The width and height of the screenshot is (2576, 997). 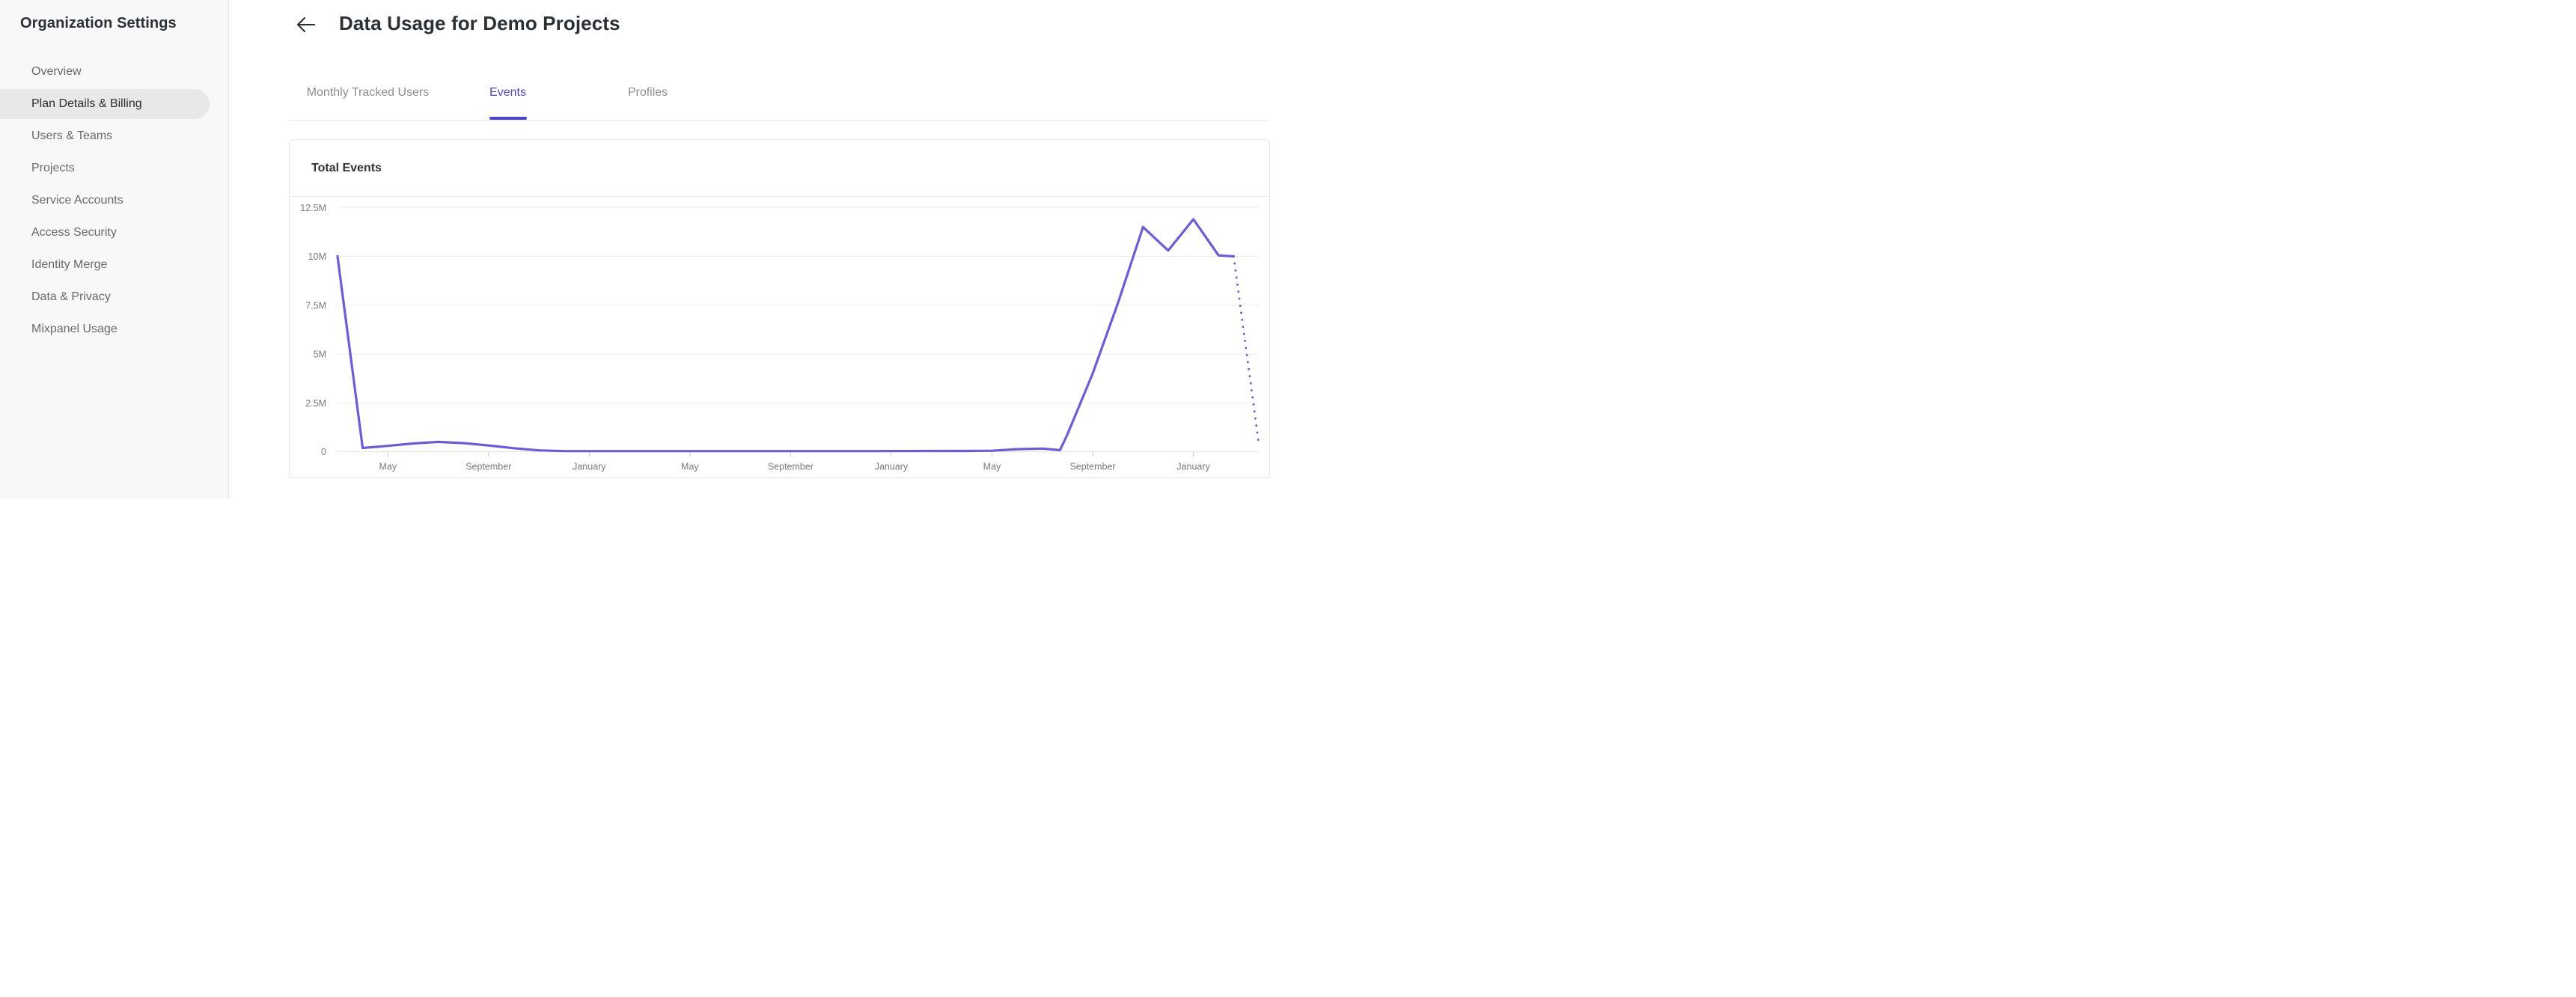 What do you see at coordinates (56, 71) in the screenshot?
I see `sidebar-item-overview: Overview` at bounding box center [56, 71].